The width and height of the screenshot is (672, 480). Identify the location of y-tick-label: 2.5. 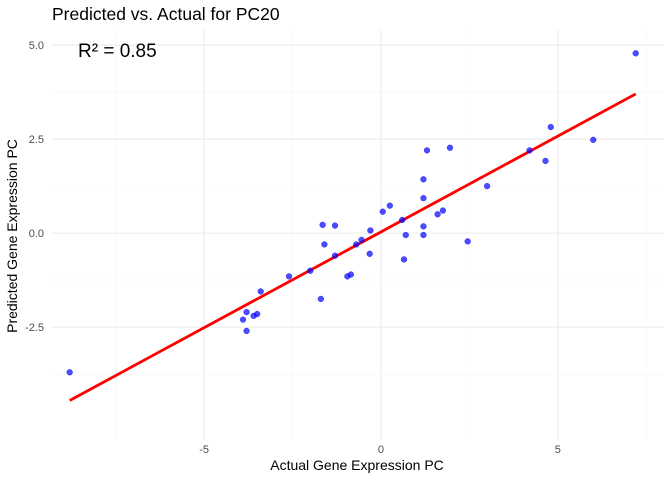
(36, 140).